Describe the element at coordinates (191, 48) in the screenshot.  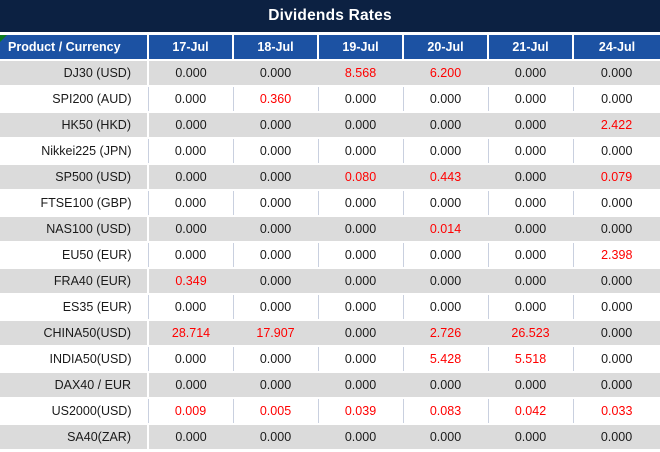
I see `date-column-header-17-Jul: 17-Jul` at that location.